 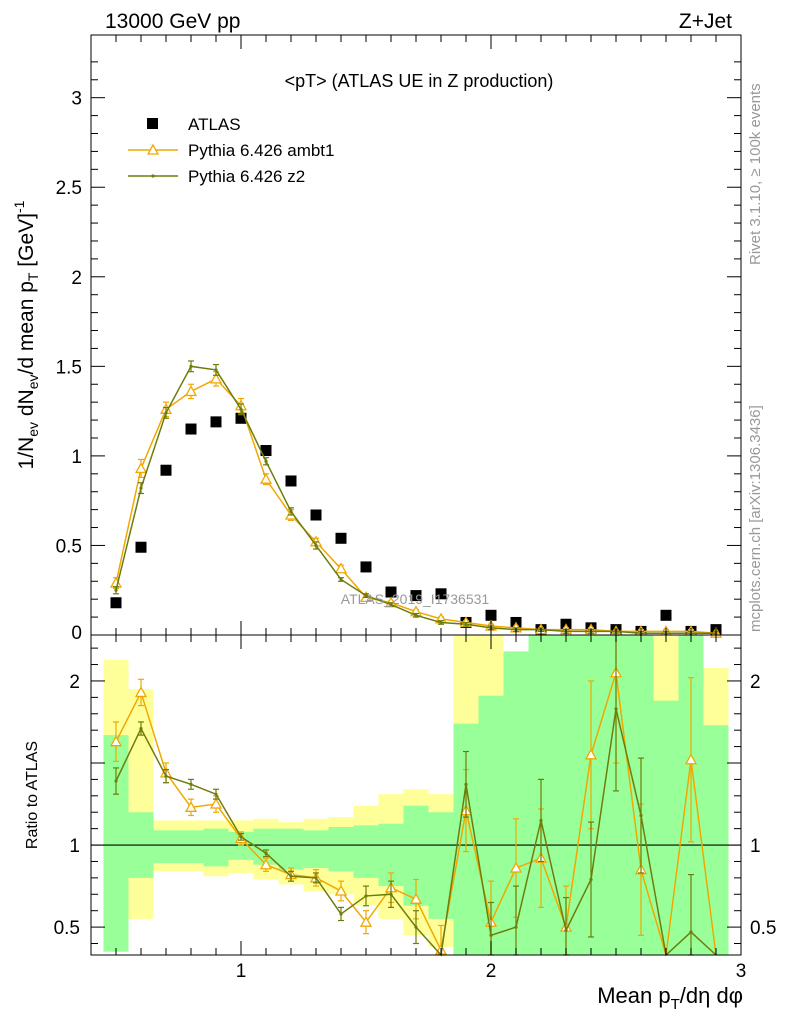 I want to click on ratio-y-axis-label: Ratio to ATLAS, so click(x=32, y=795).